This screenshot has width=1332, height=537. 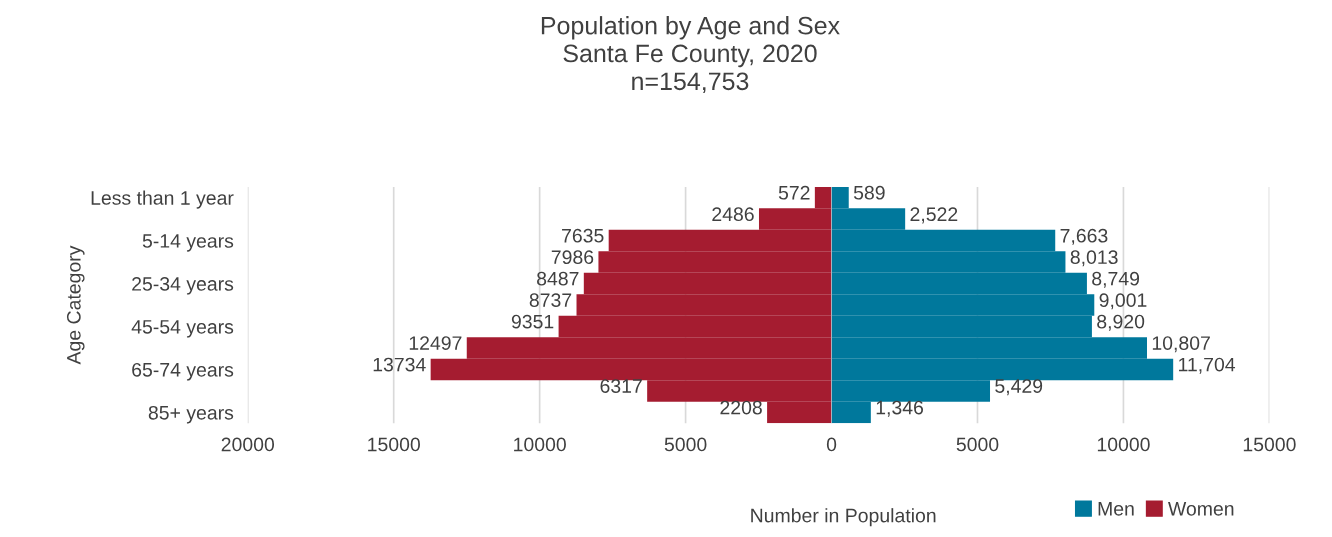 I want to click on data-label: 9351, so click(x=532, y=321).